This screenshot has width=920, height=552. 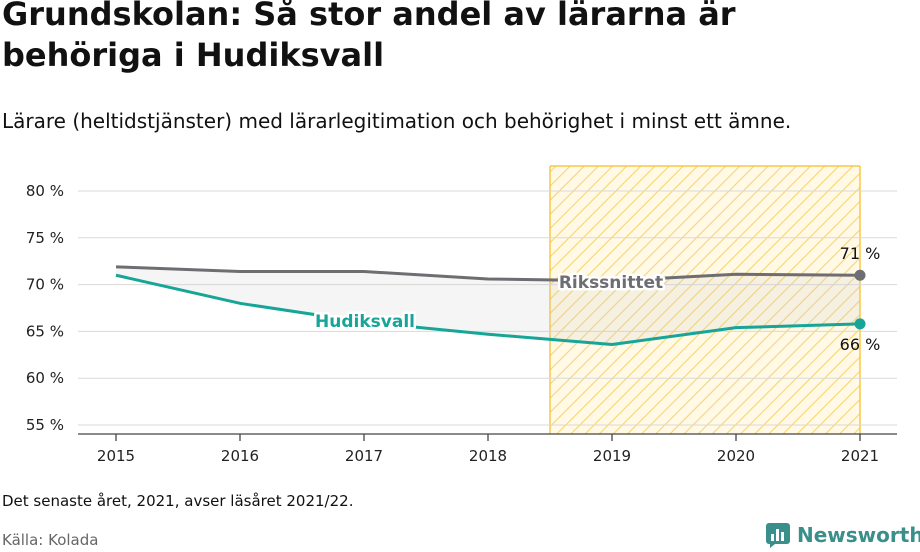 I want to click on series-label-rikssnittet: Rikssnittet, so click(x=611, y=283).